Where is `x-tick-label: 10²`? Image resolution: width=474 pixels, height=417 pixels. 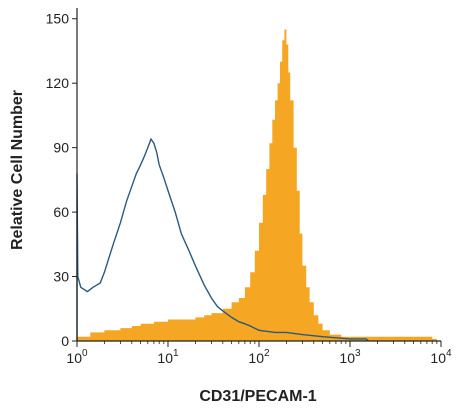
x-tick-label: 10² is located at coordinates (259, 357).